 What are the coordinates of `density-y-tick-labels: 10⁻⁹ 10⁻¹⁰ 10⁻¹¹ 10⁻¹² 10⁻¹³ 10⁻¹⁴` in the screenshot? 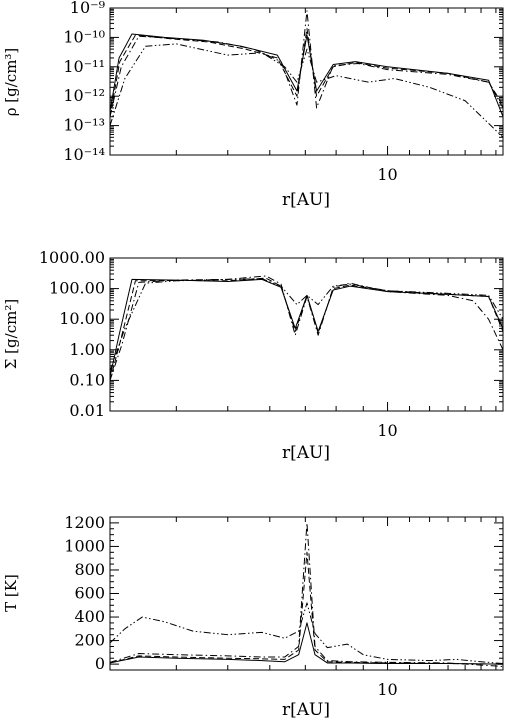 It's located at (84, 82).